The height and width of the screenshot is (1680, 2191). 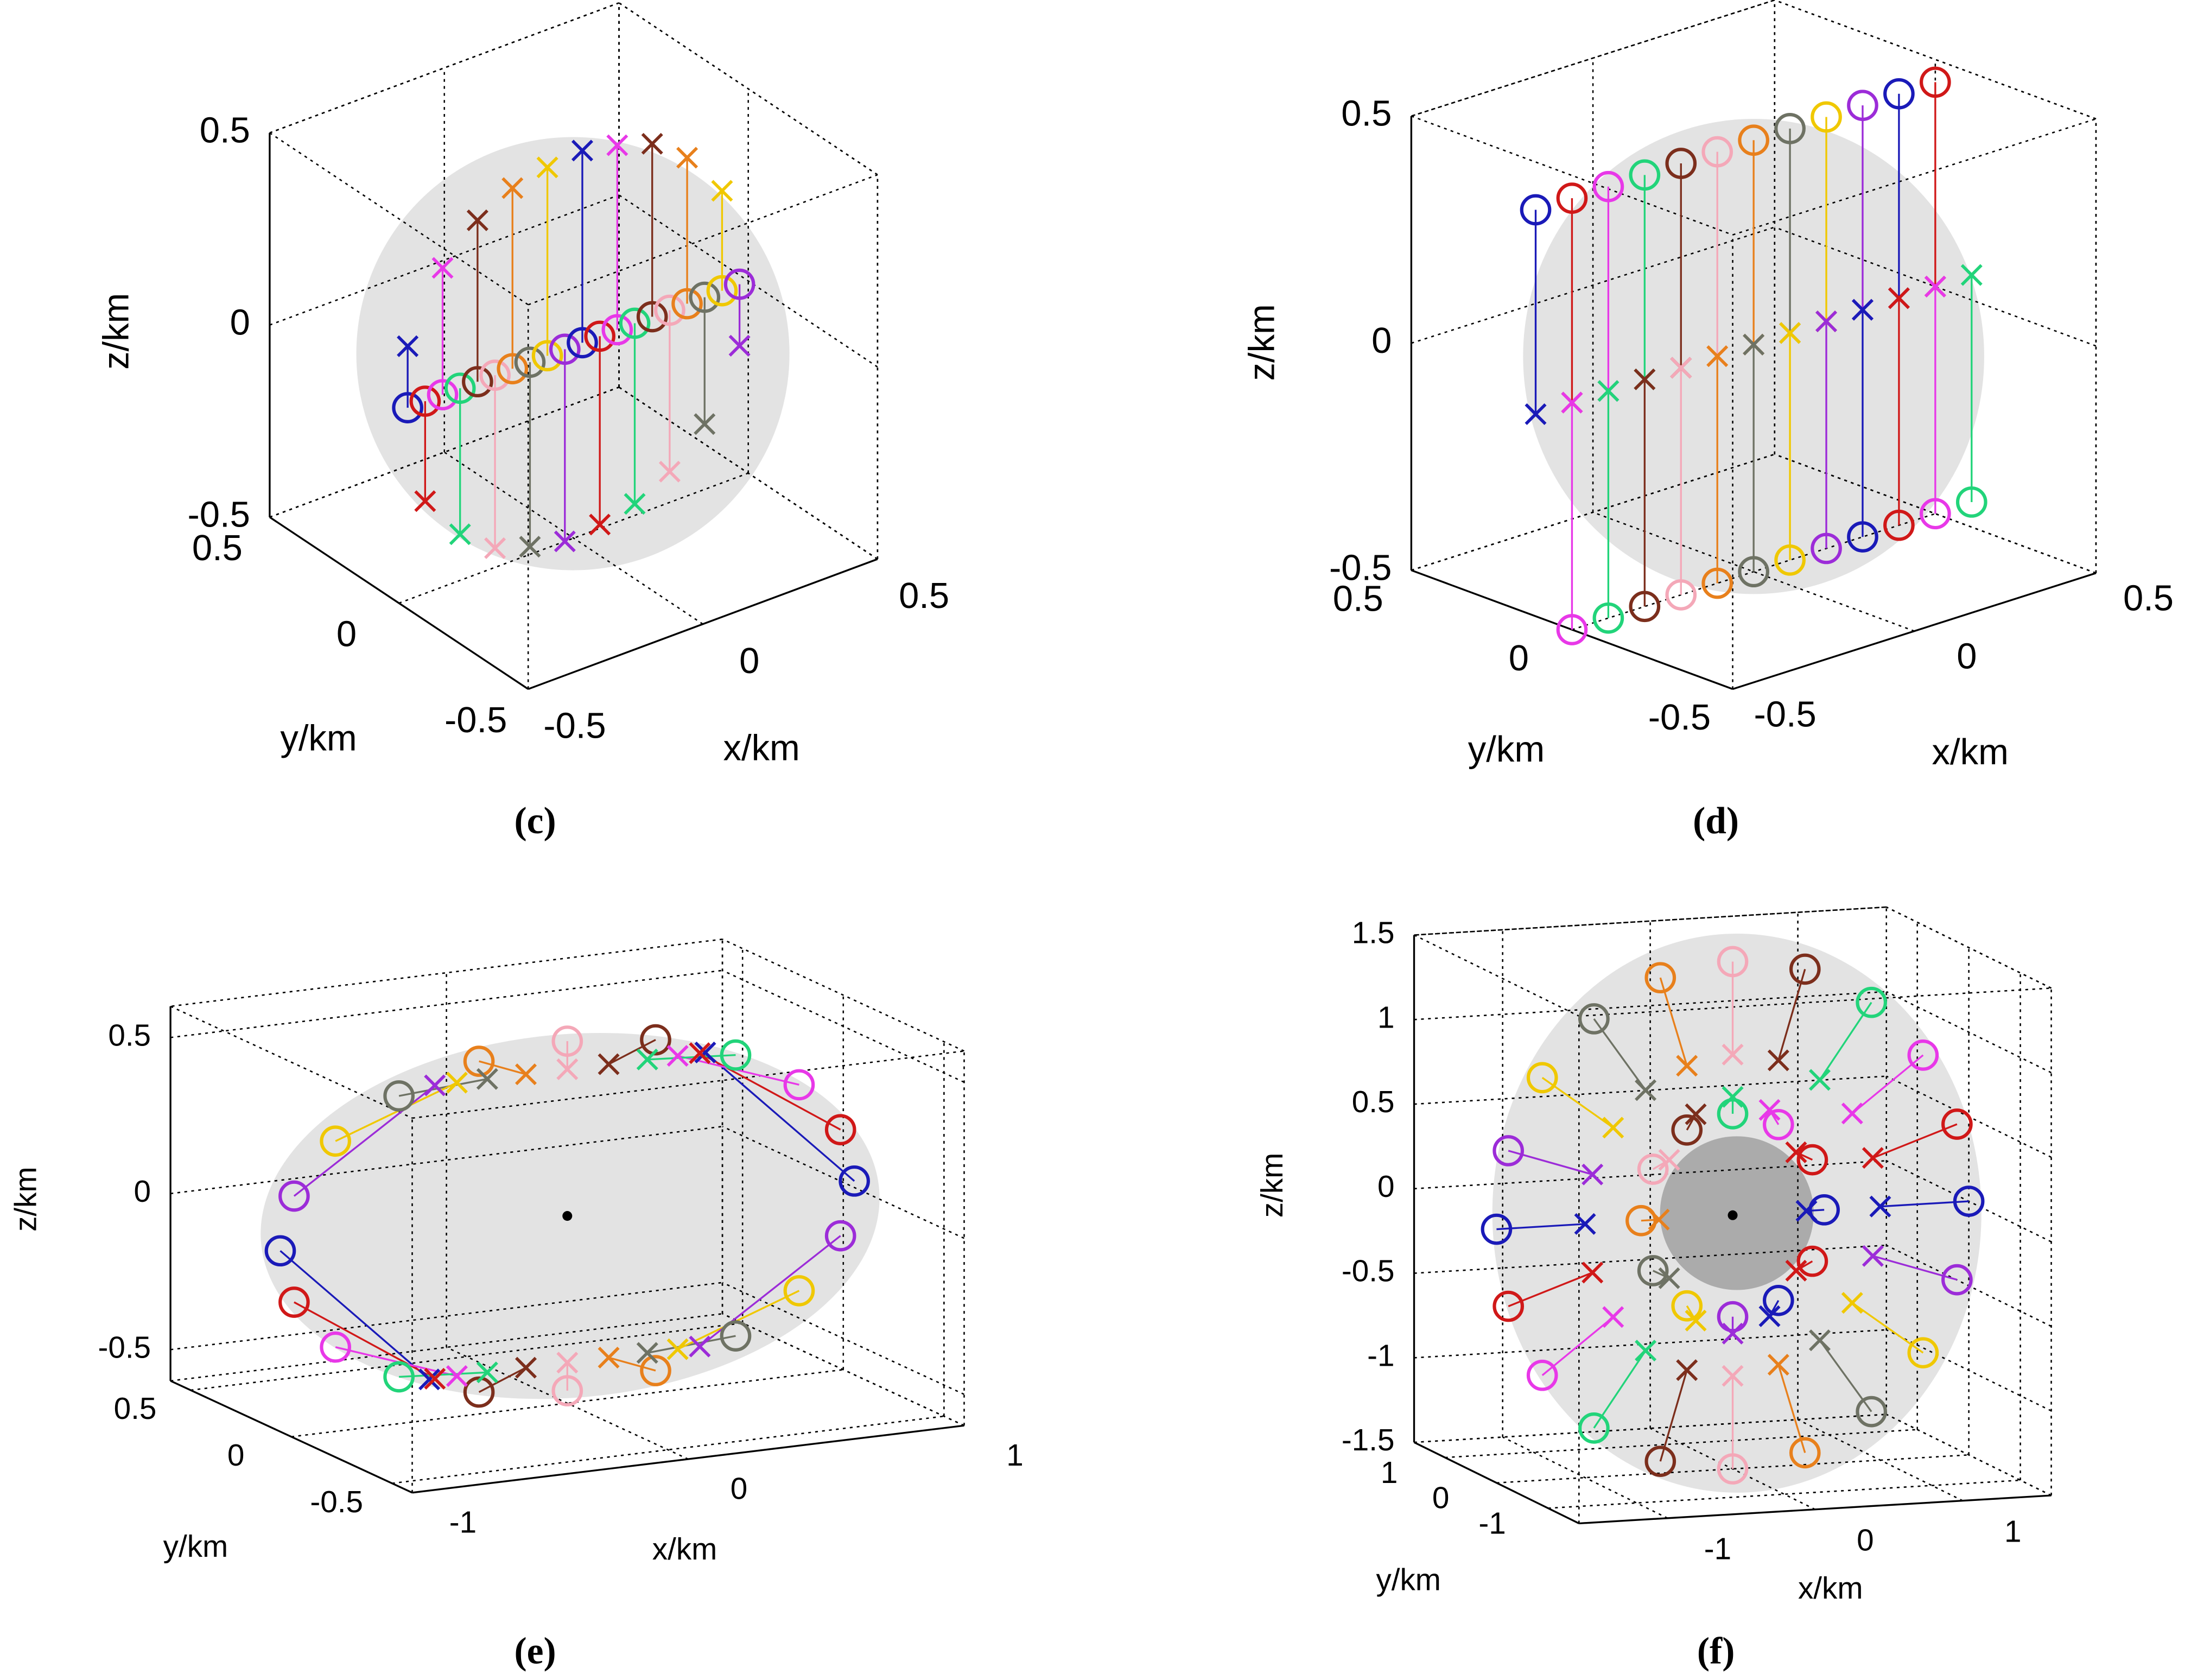 What do you see at coordinates (1970, 752) in the screenshot?
I see `x-axis-label: x/km` at bounding box center [1970, 752].